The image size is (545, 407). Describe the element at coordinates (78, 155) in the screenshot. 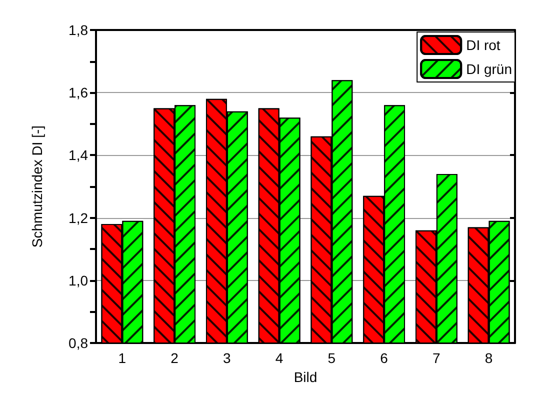

I see `y-tick-label: 1,4` at that location.